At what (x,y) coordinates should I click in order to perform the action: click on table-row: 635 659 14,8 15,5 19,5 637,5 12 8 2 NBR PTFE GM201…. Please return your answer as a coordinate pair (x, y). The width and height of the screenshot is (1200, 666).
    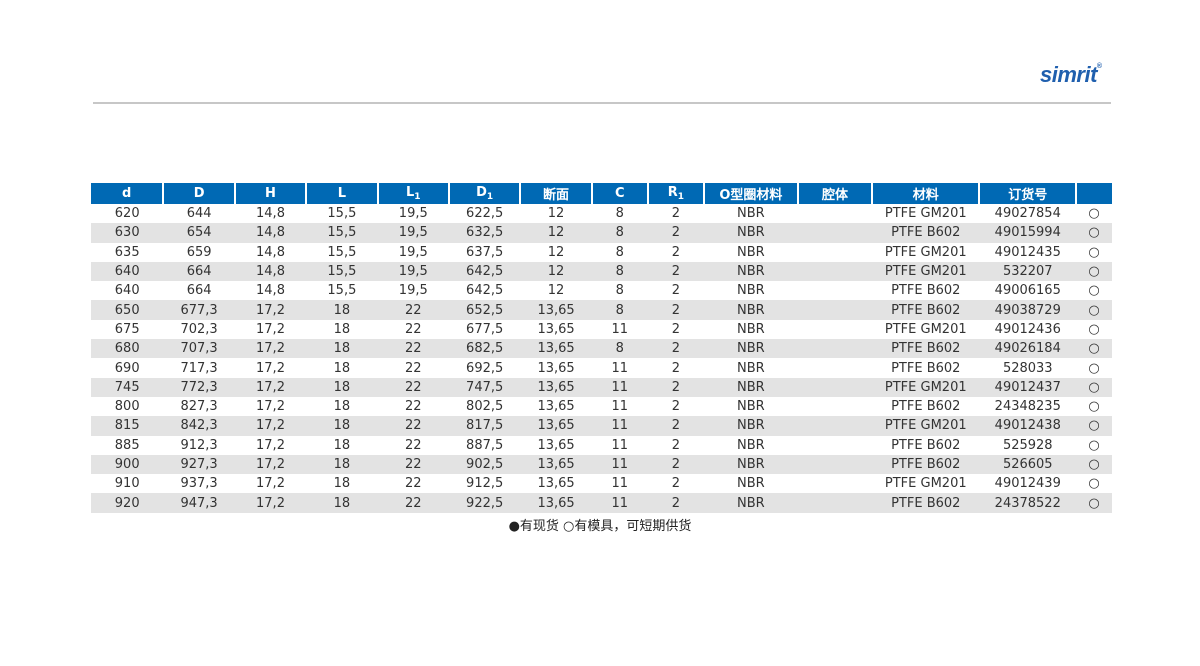
    Looking at the image, I should click on (601, 252).